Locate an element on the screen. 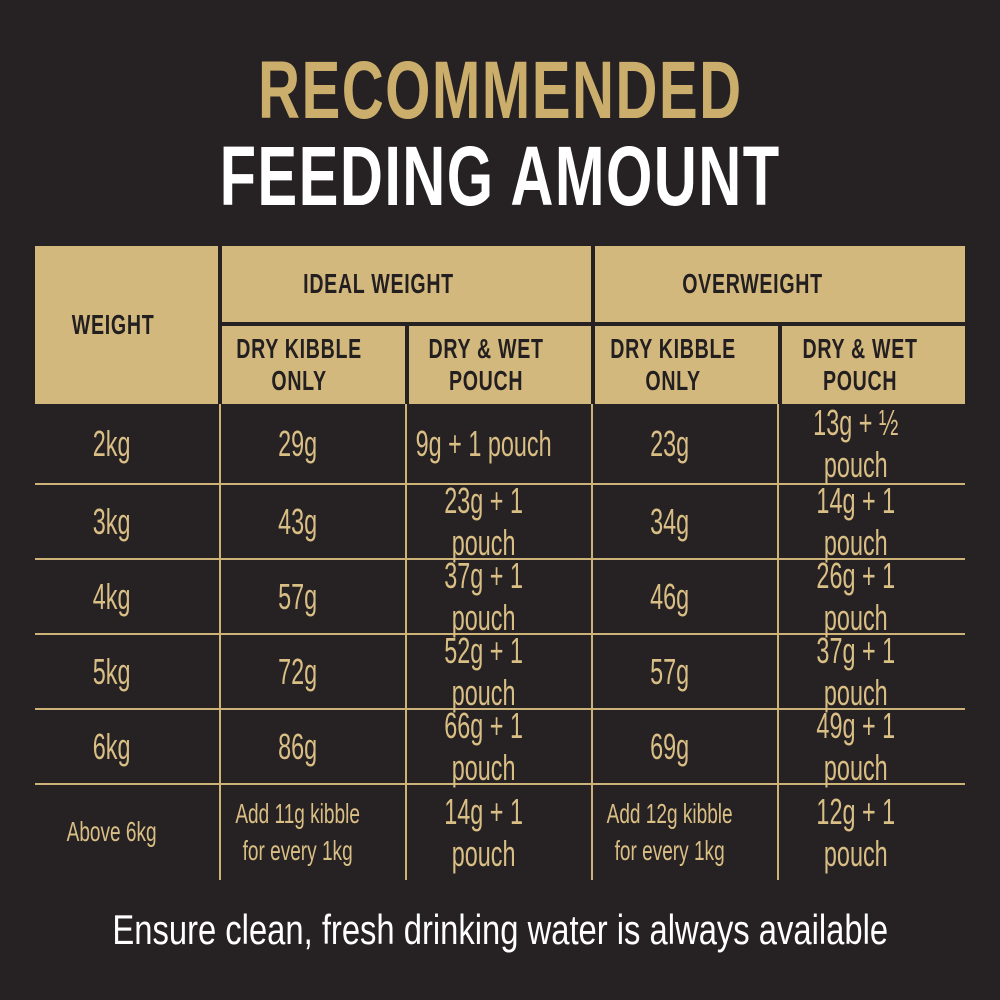 The height and width of the screenshot is (1000, 1000). cell-value: 34g is located at coordinates (669, 521).